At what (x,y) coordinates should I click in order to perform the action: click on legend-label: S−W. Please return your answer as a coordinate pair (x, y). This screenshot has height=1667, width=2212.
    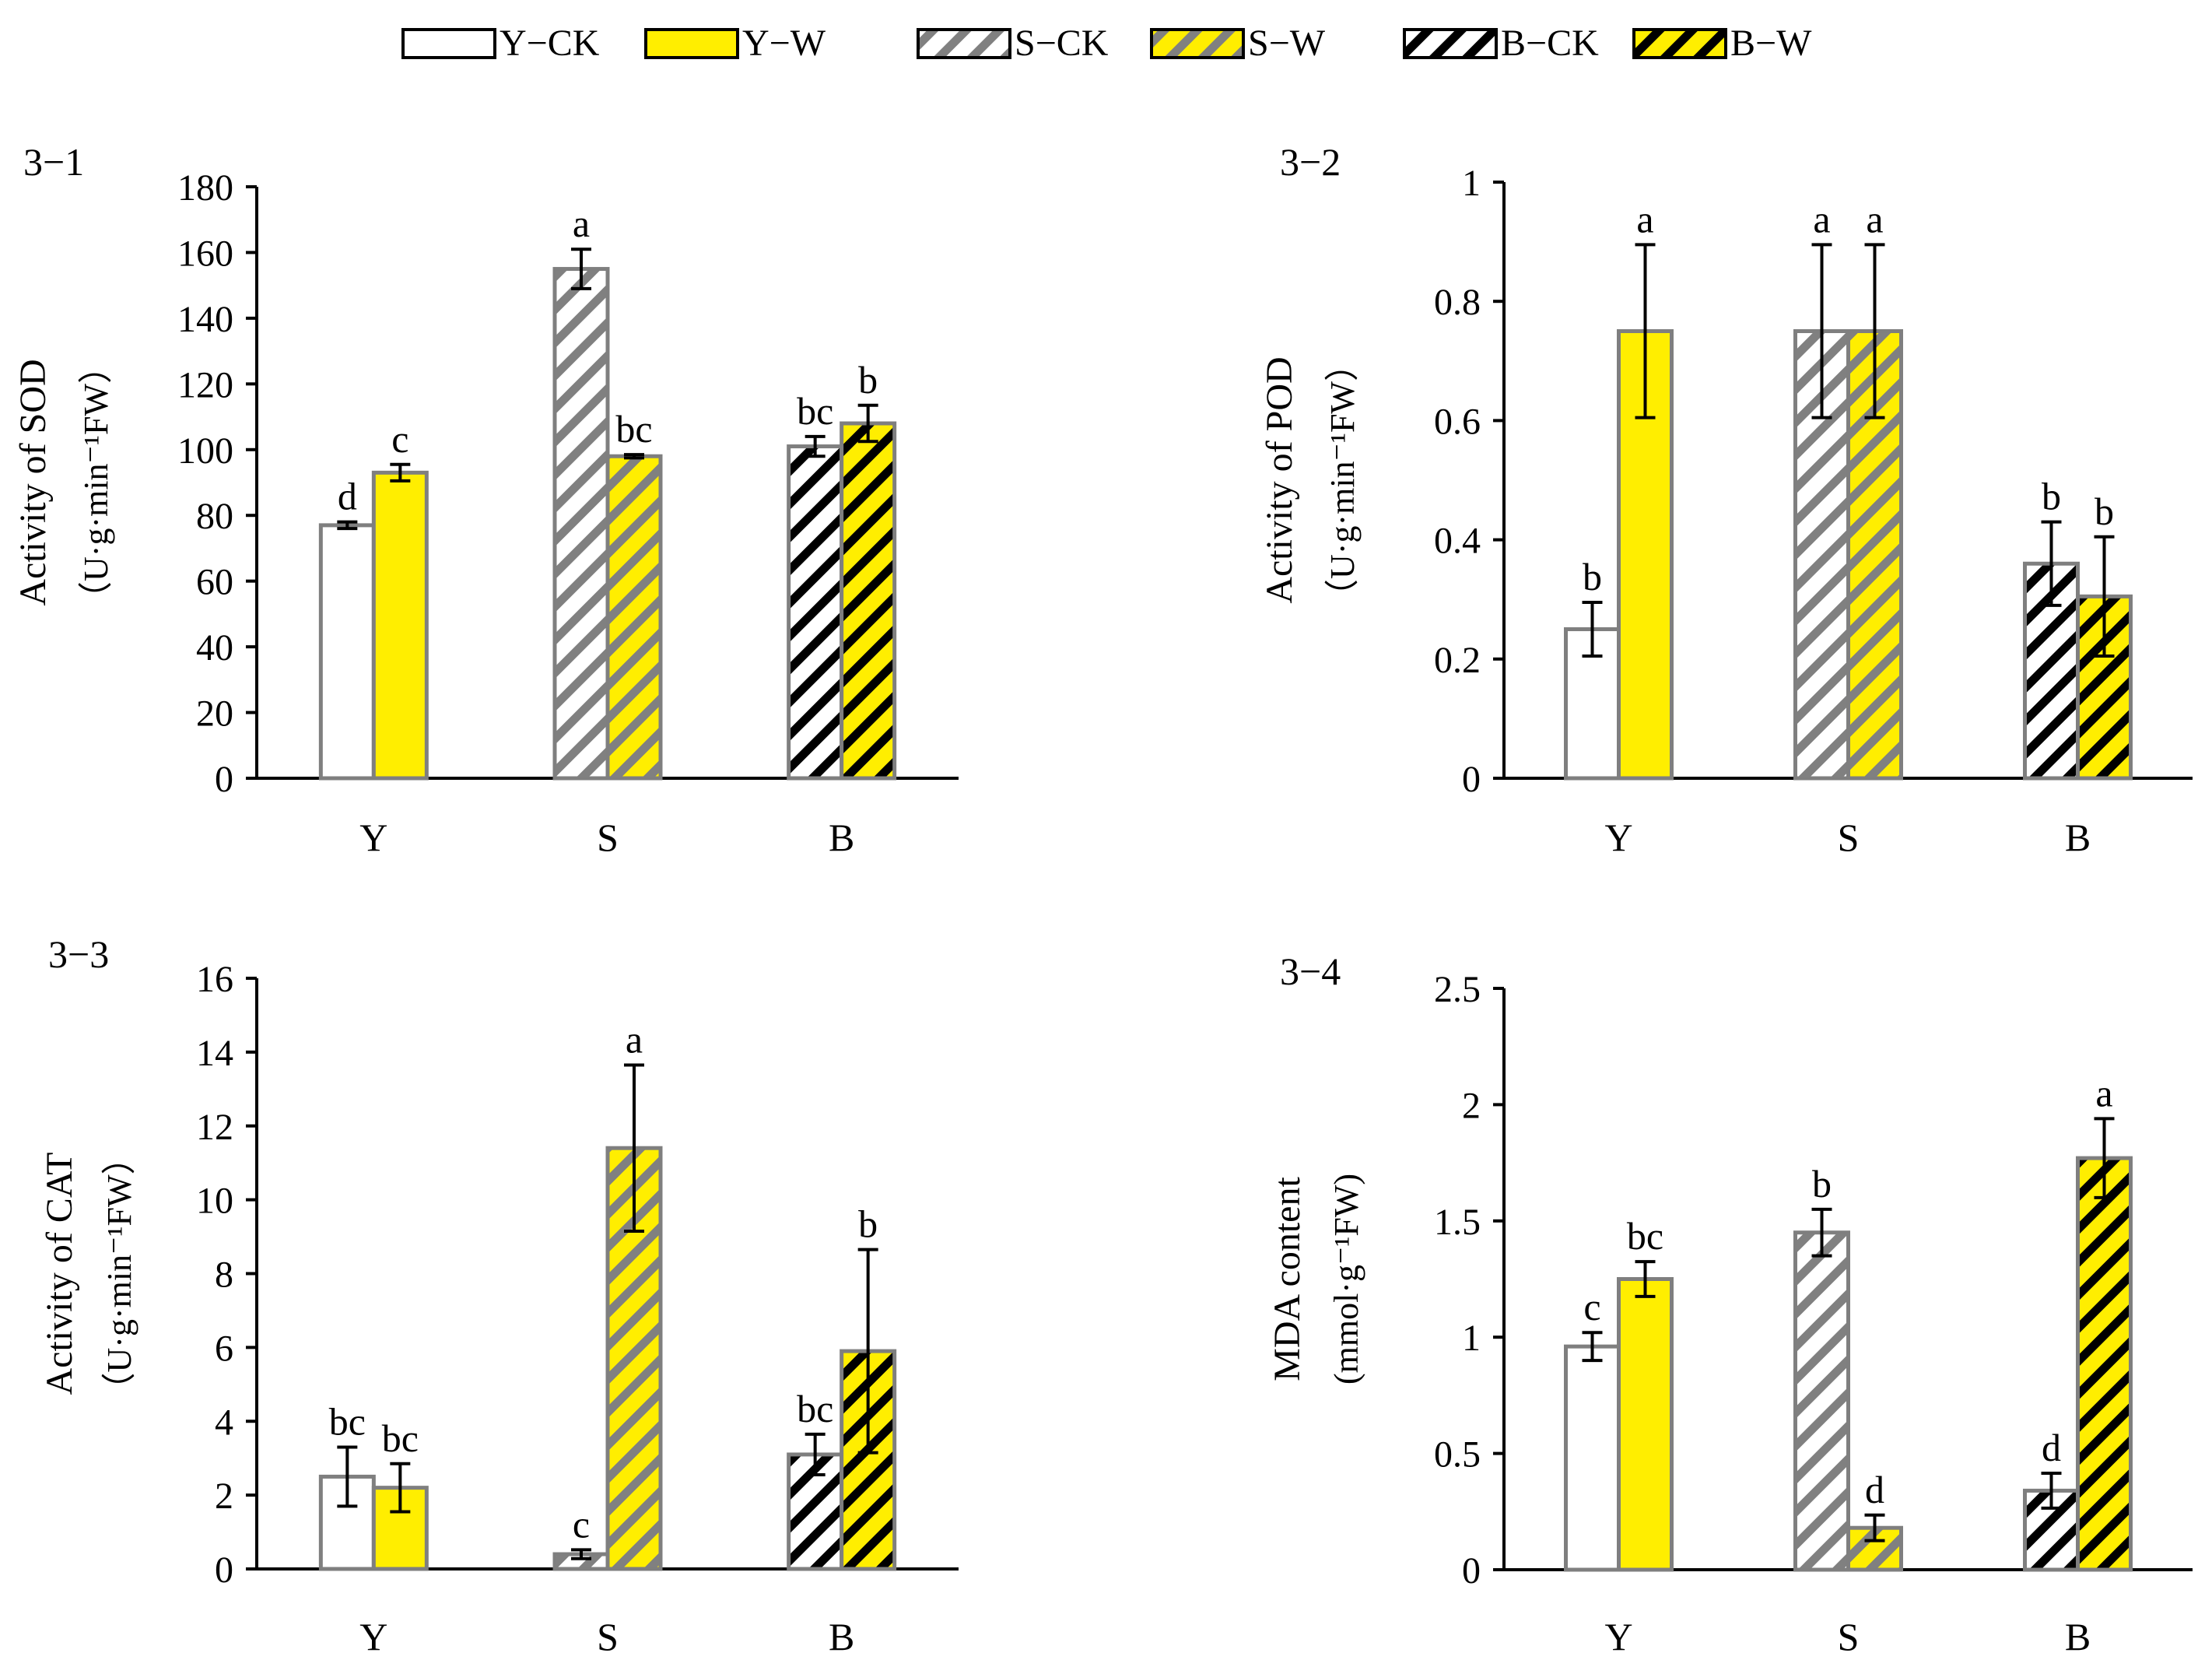
    Looking at the image, I should click on (1287, 43).